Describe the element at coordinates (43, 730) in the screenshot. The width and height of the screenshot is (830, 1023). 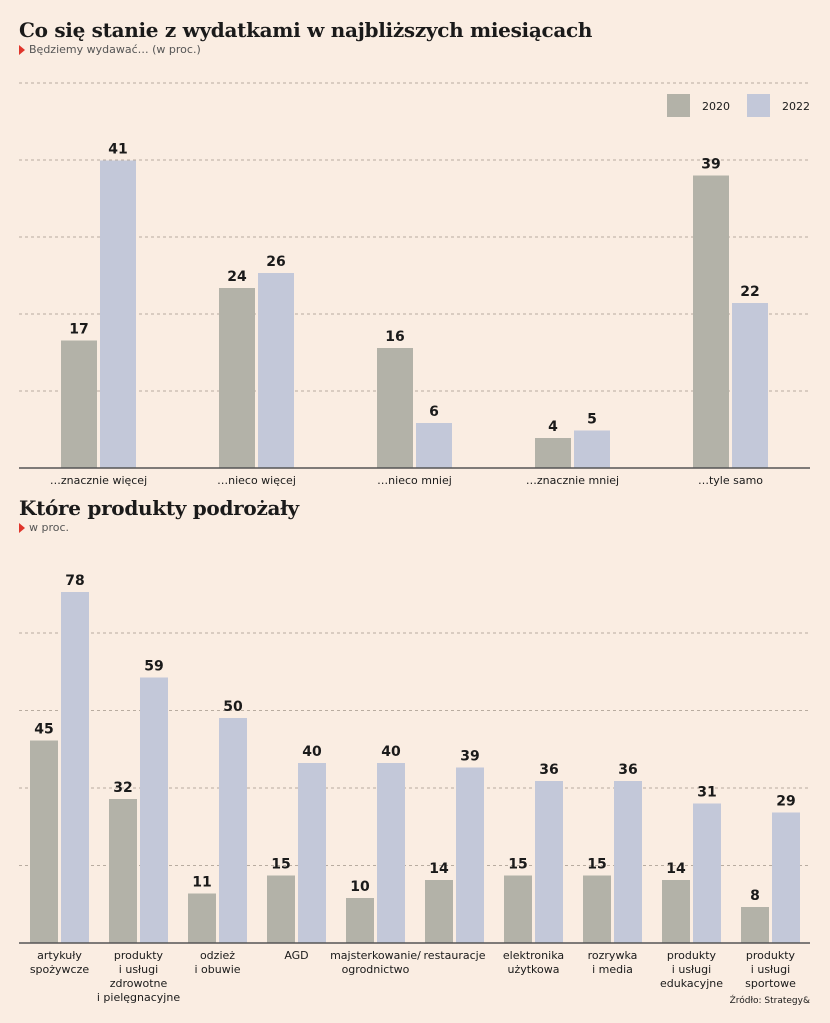
I see `data-label: 45` at that location.